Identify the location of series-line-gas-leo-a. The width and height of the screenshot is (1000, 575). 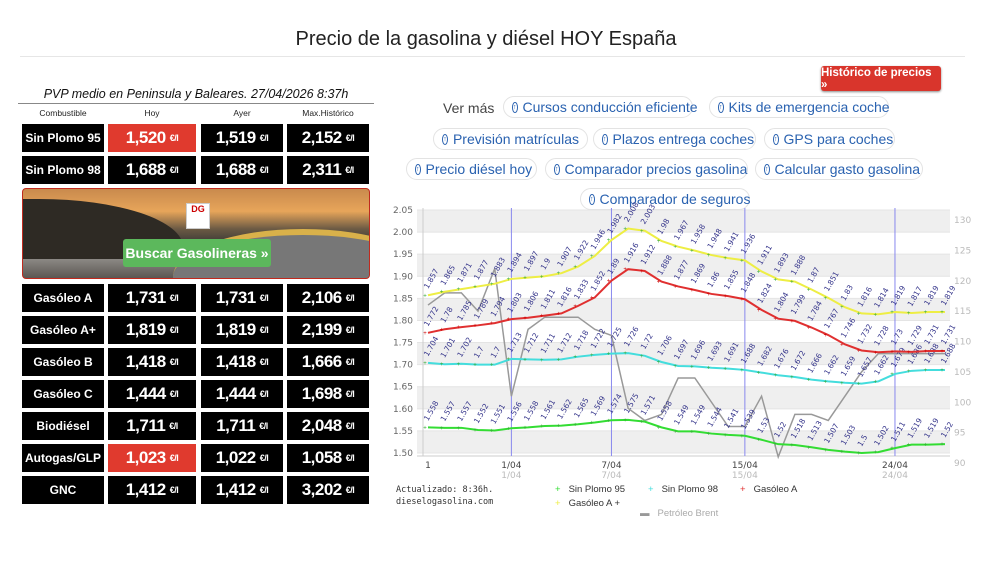
(686, 311).